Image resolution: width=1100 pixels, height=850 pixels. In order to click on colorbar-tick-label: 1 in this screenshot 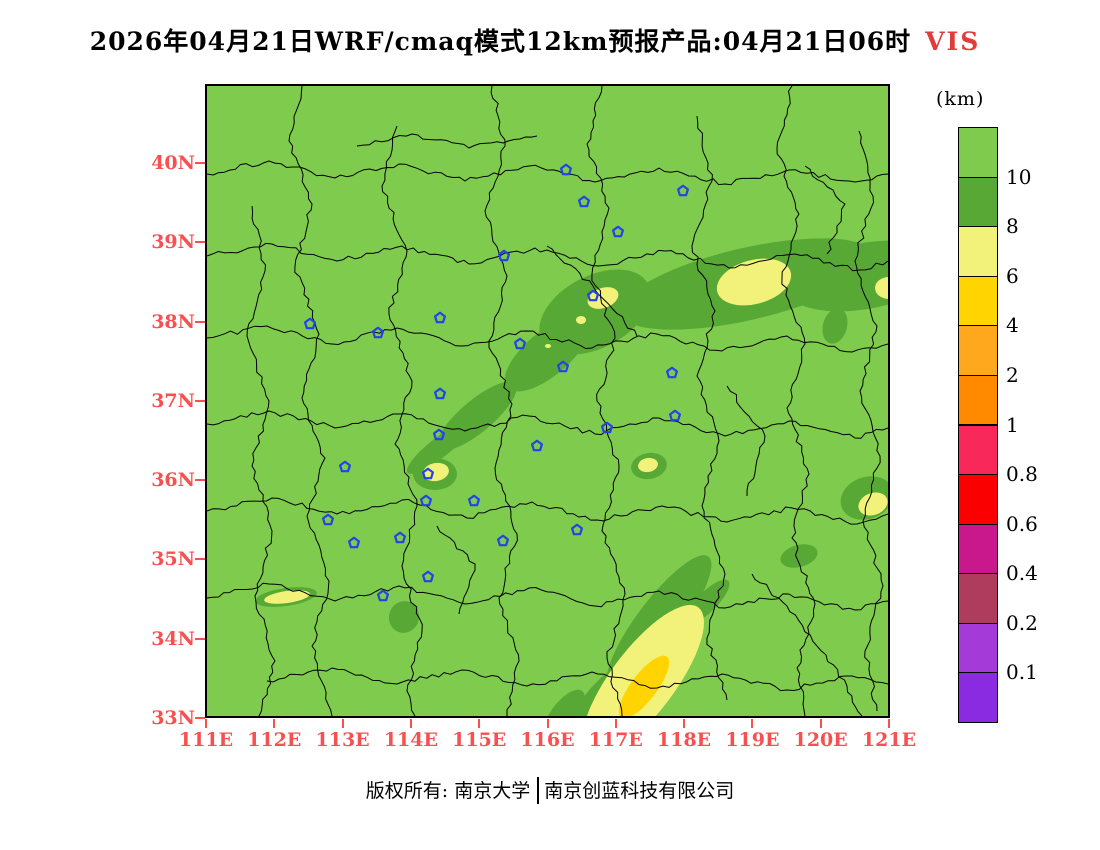, I will do `click(1012, 424)`.